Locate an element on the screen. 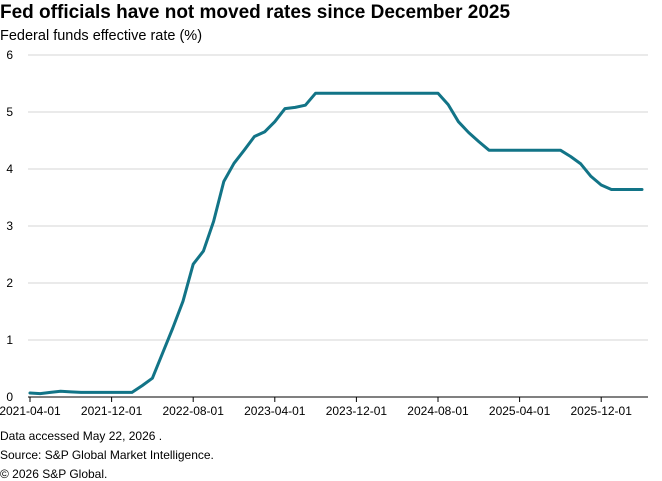  y-tick-label: 3 is located at coordinates (9, 226).